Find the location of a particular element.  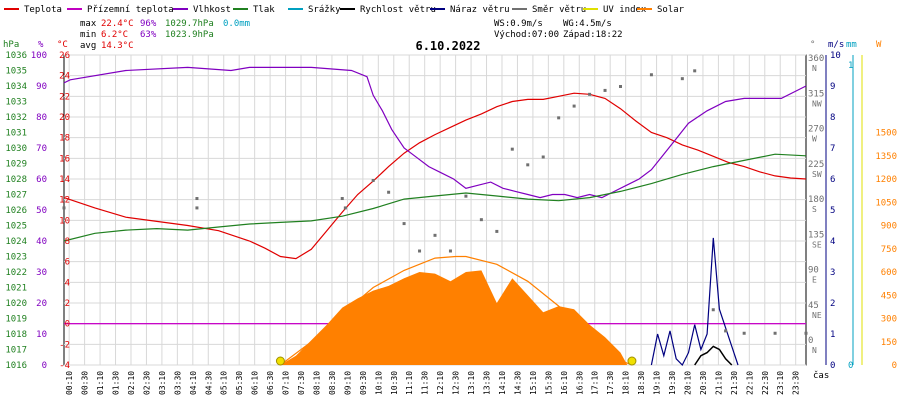

rain-tick-label: 1 is located at coordinates (850, 66).